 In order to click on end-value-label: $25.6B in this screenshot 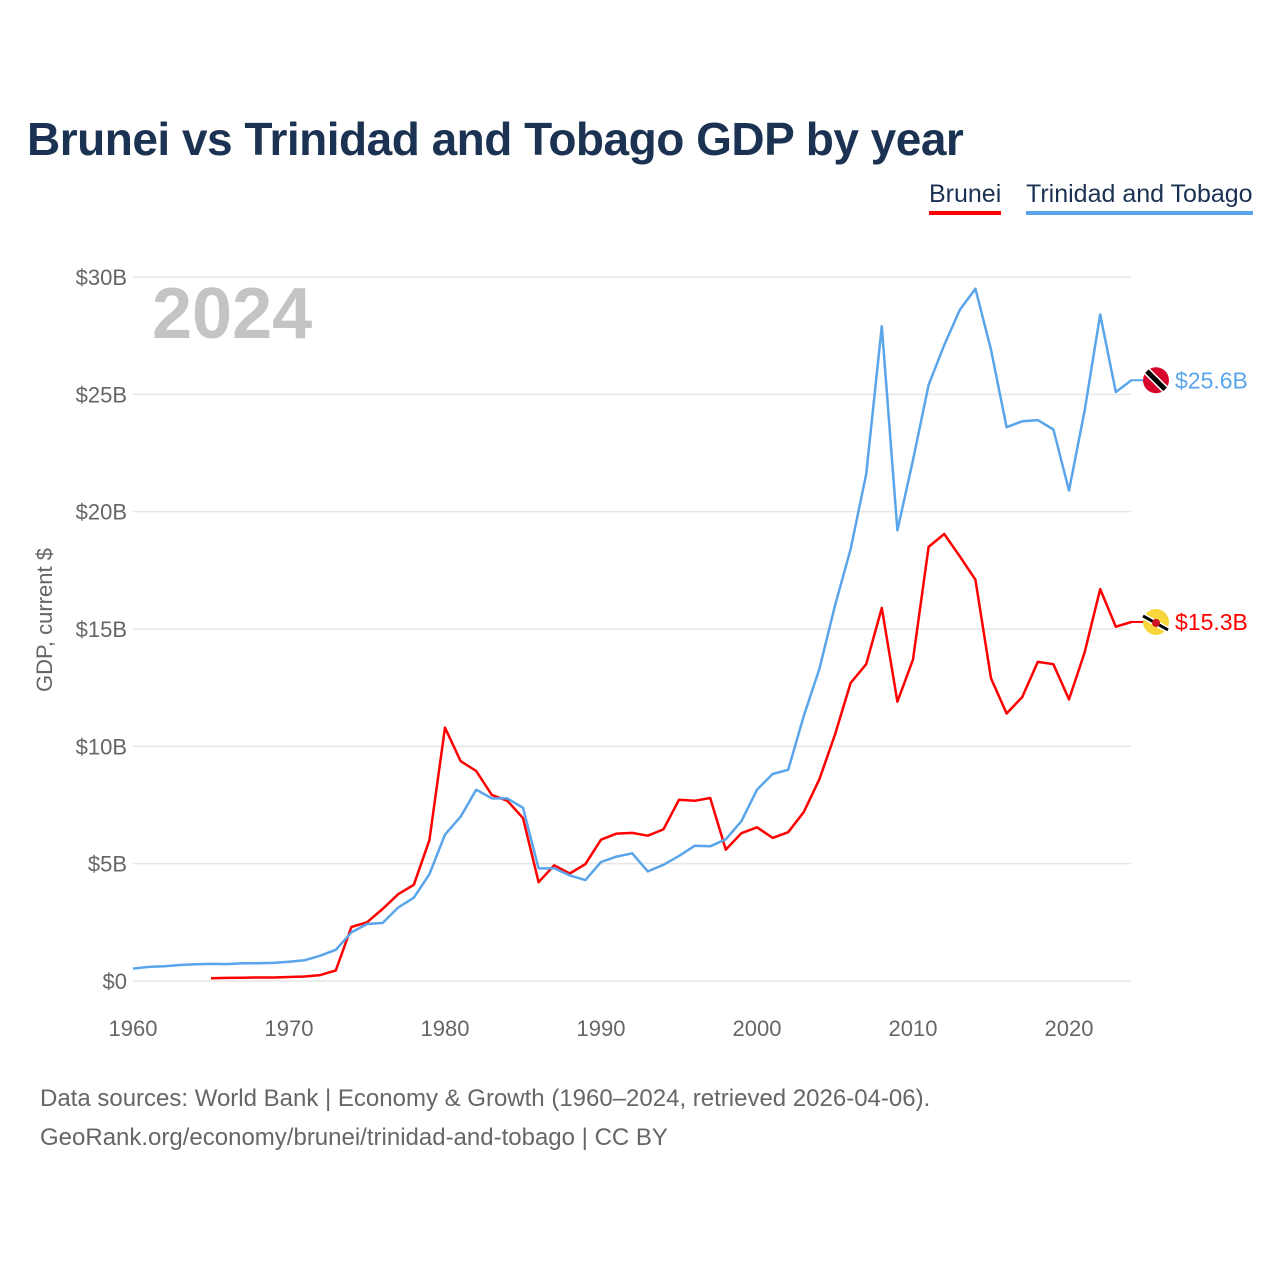, I will do `click(1211, 380)`.